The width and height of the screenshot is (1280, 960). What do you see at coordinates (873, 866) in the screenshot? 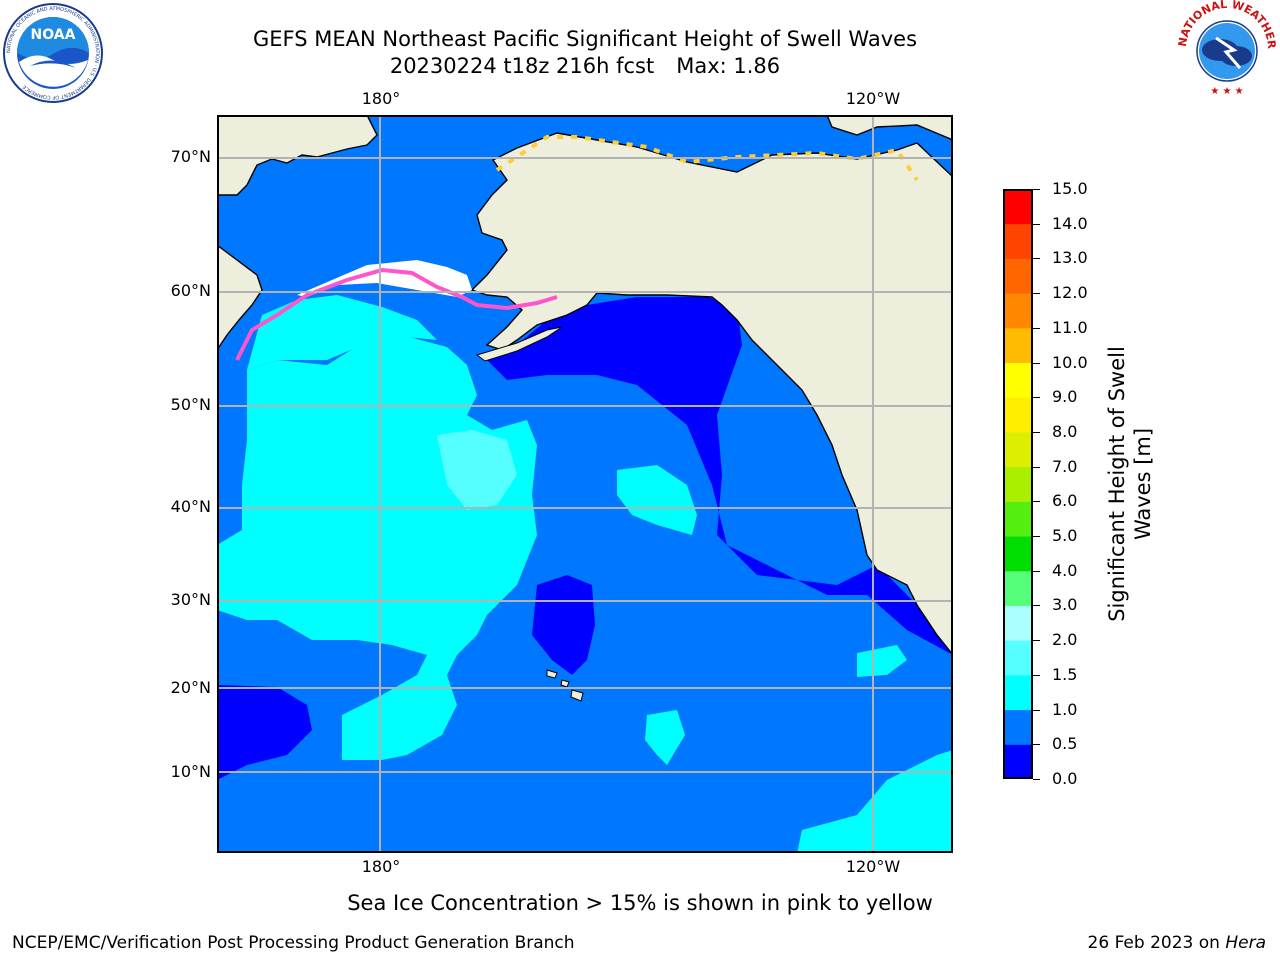
I see `lon-label-bottom-120w: 120°W` at bounding box center [873, 866].